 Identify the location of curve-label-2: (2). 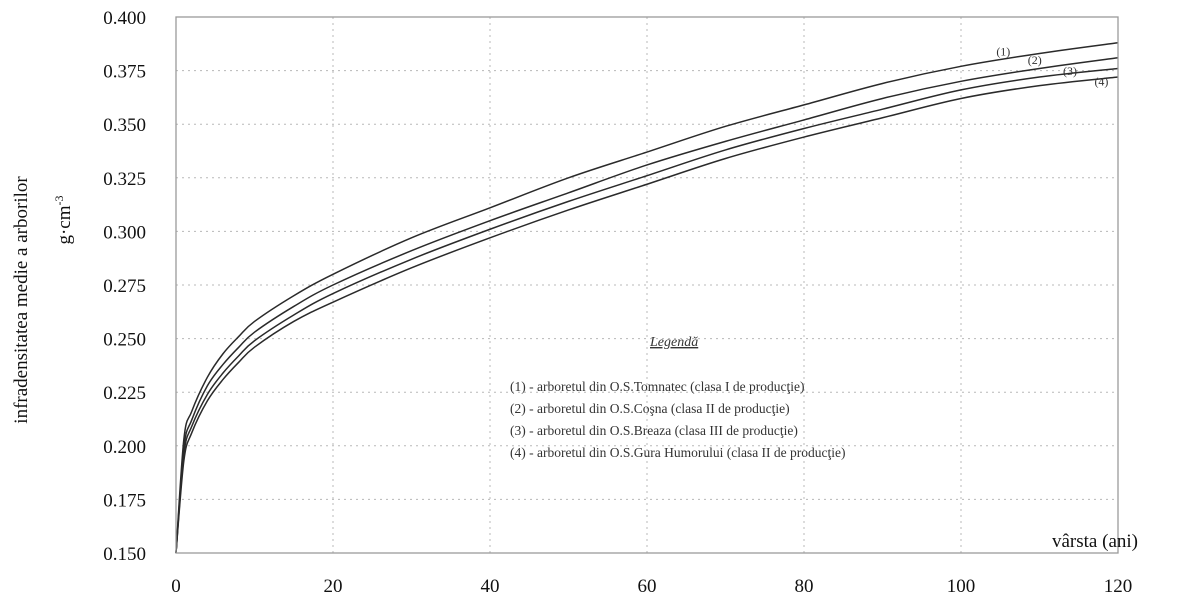
(1035, 60).